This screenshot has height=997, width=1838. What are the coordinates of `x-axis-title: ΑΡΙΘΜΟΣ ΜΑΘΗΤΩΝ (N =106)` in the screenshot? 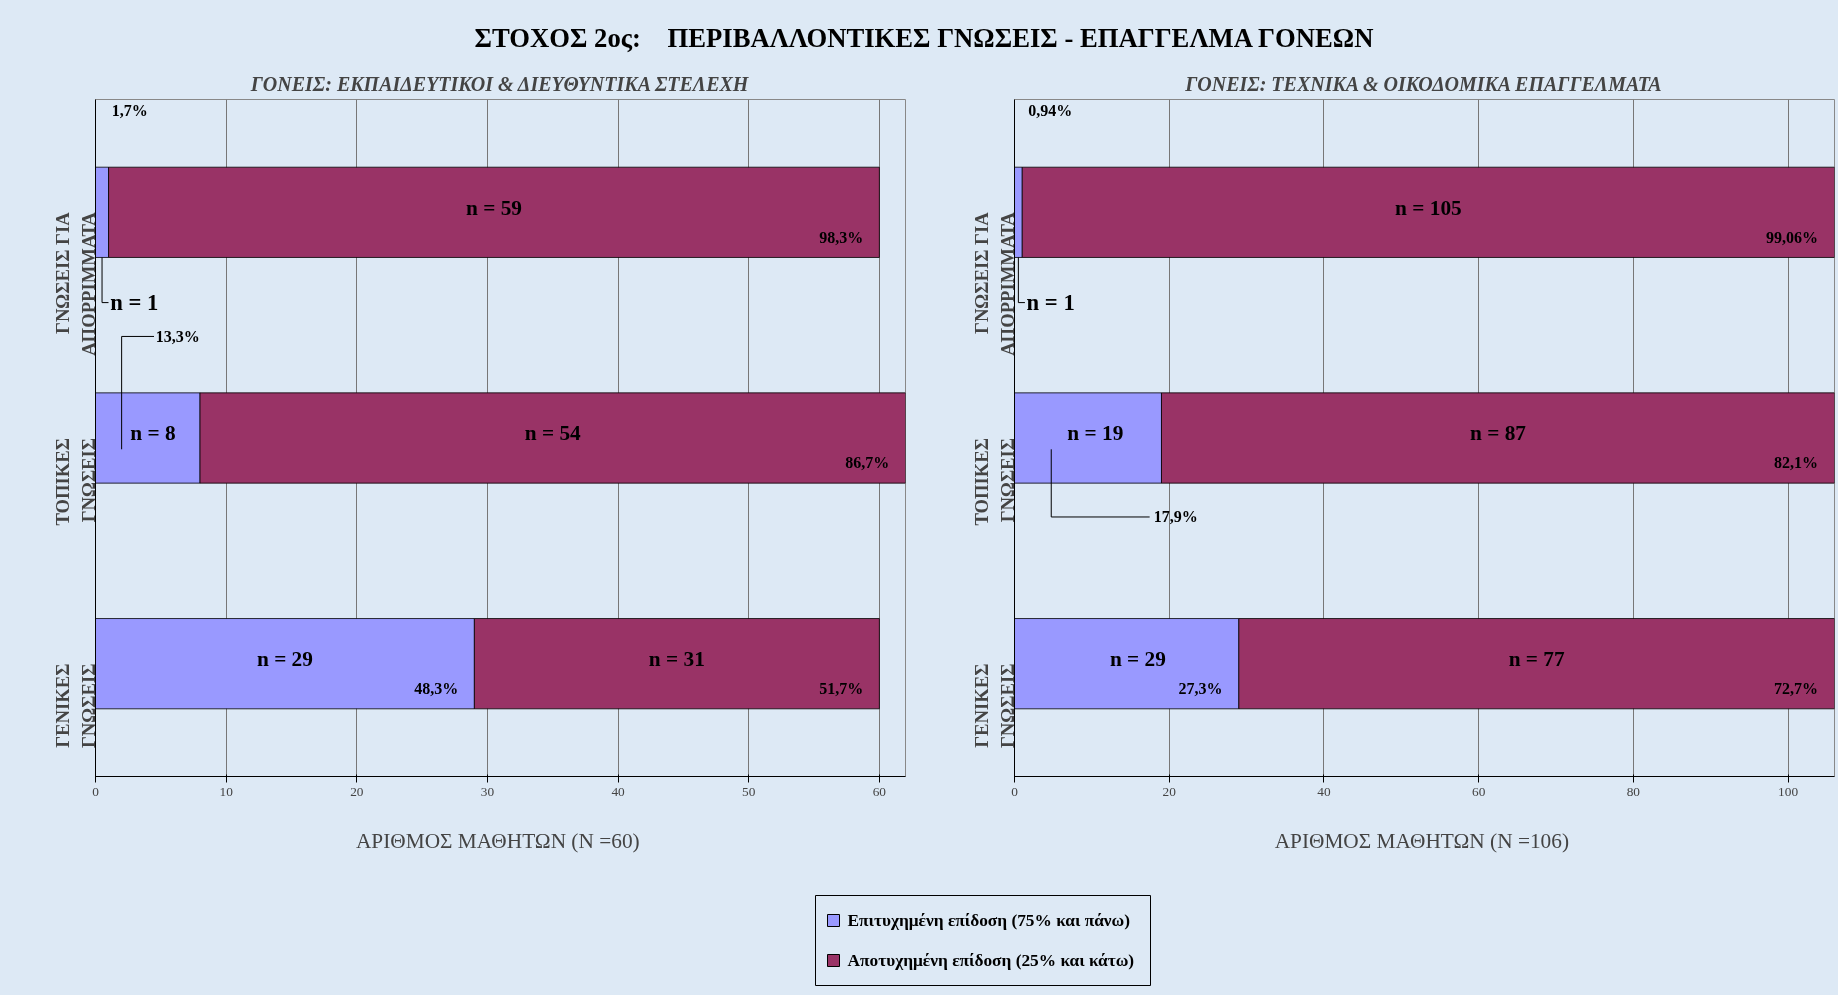 It's located at (1422, 840).